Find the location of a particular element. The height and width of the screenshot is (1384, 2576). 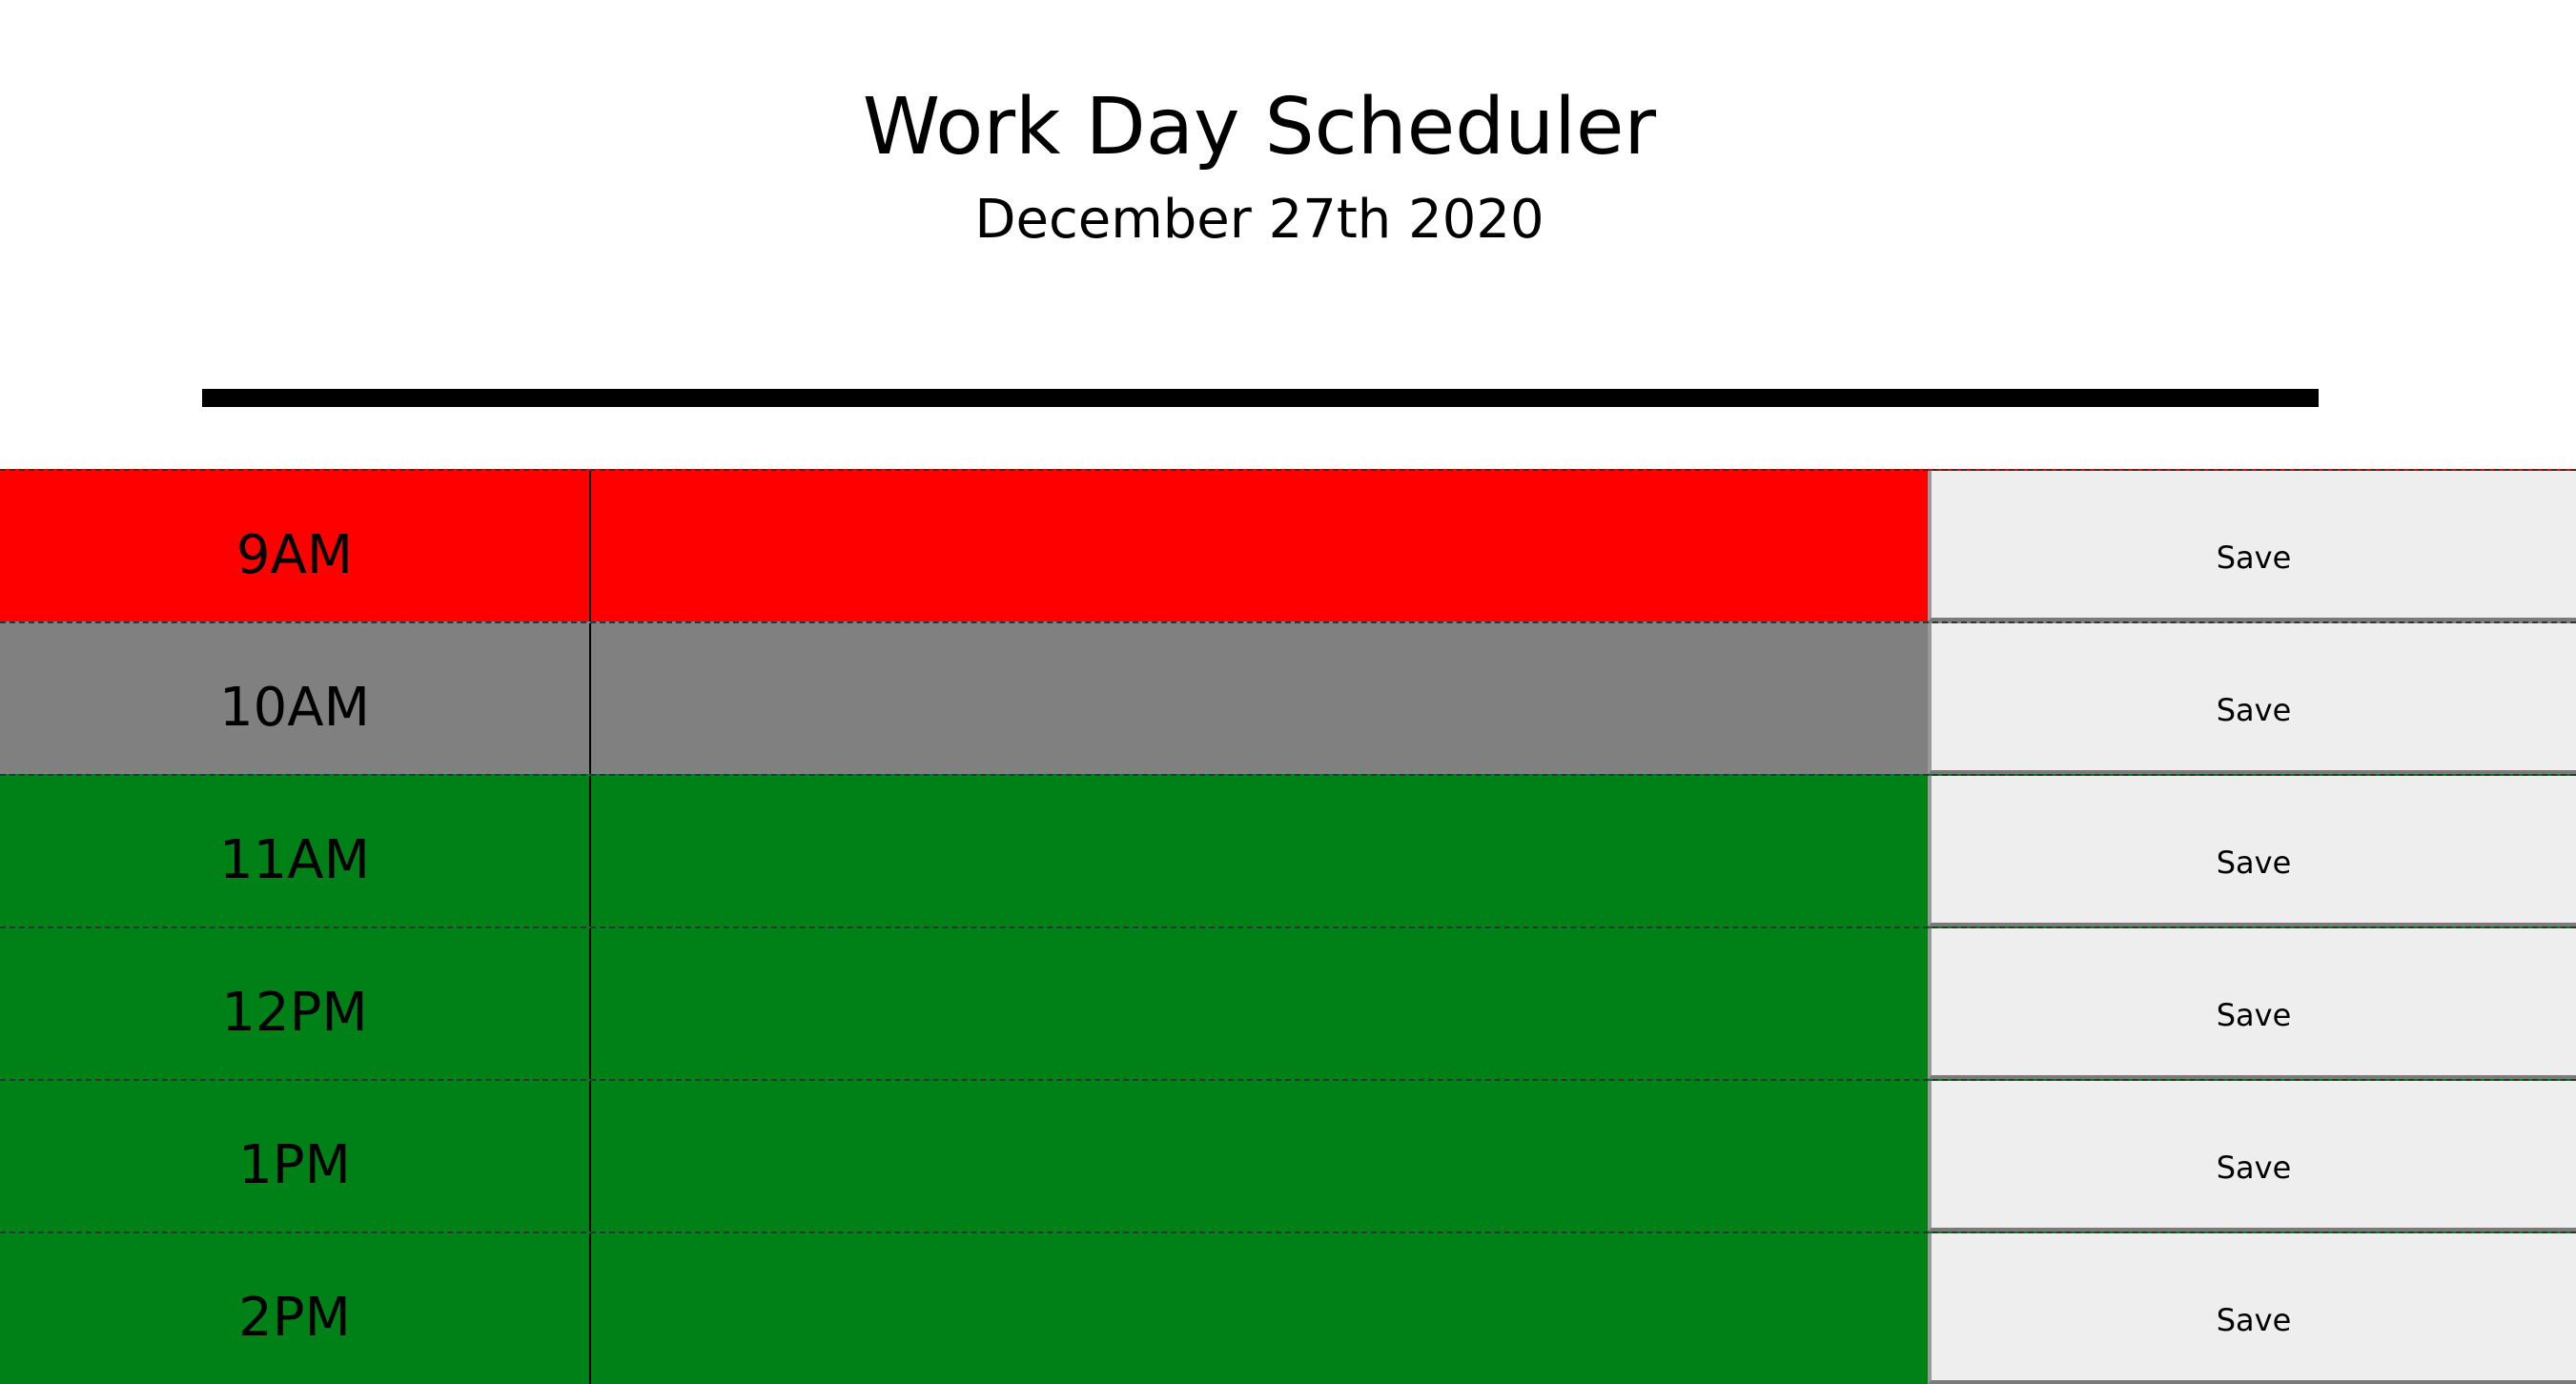

timeblock-row: 2PM Save is located at coordinates (1288, 1307).